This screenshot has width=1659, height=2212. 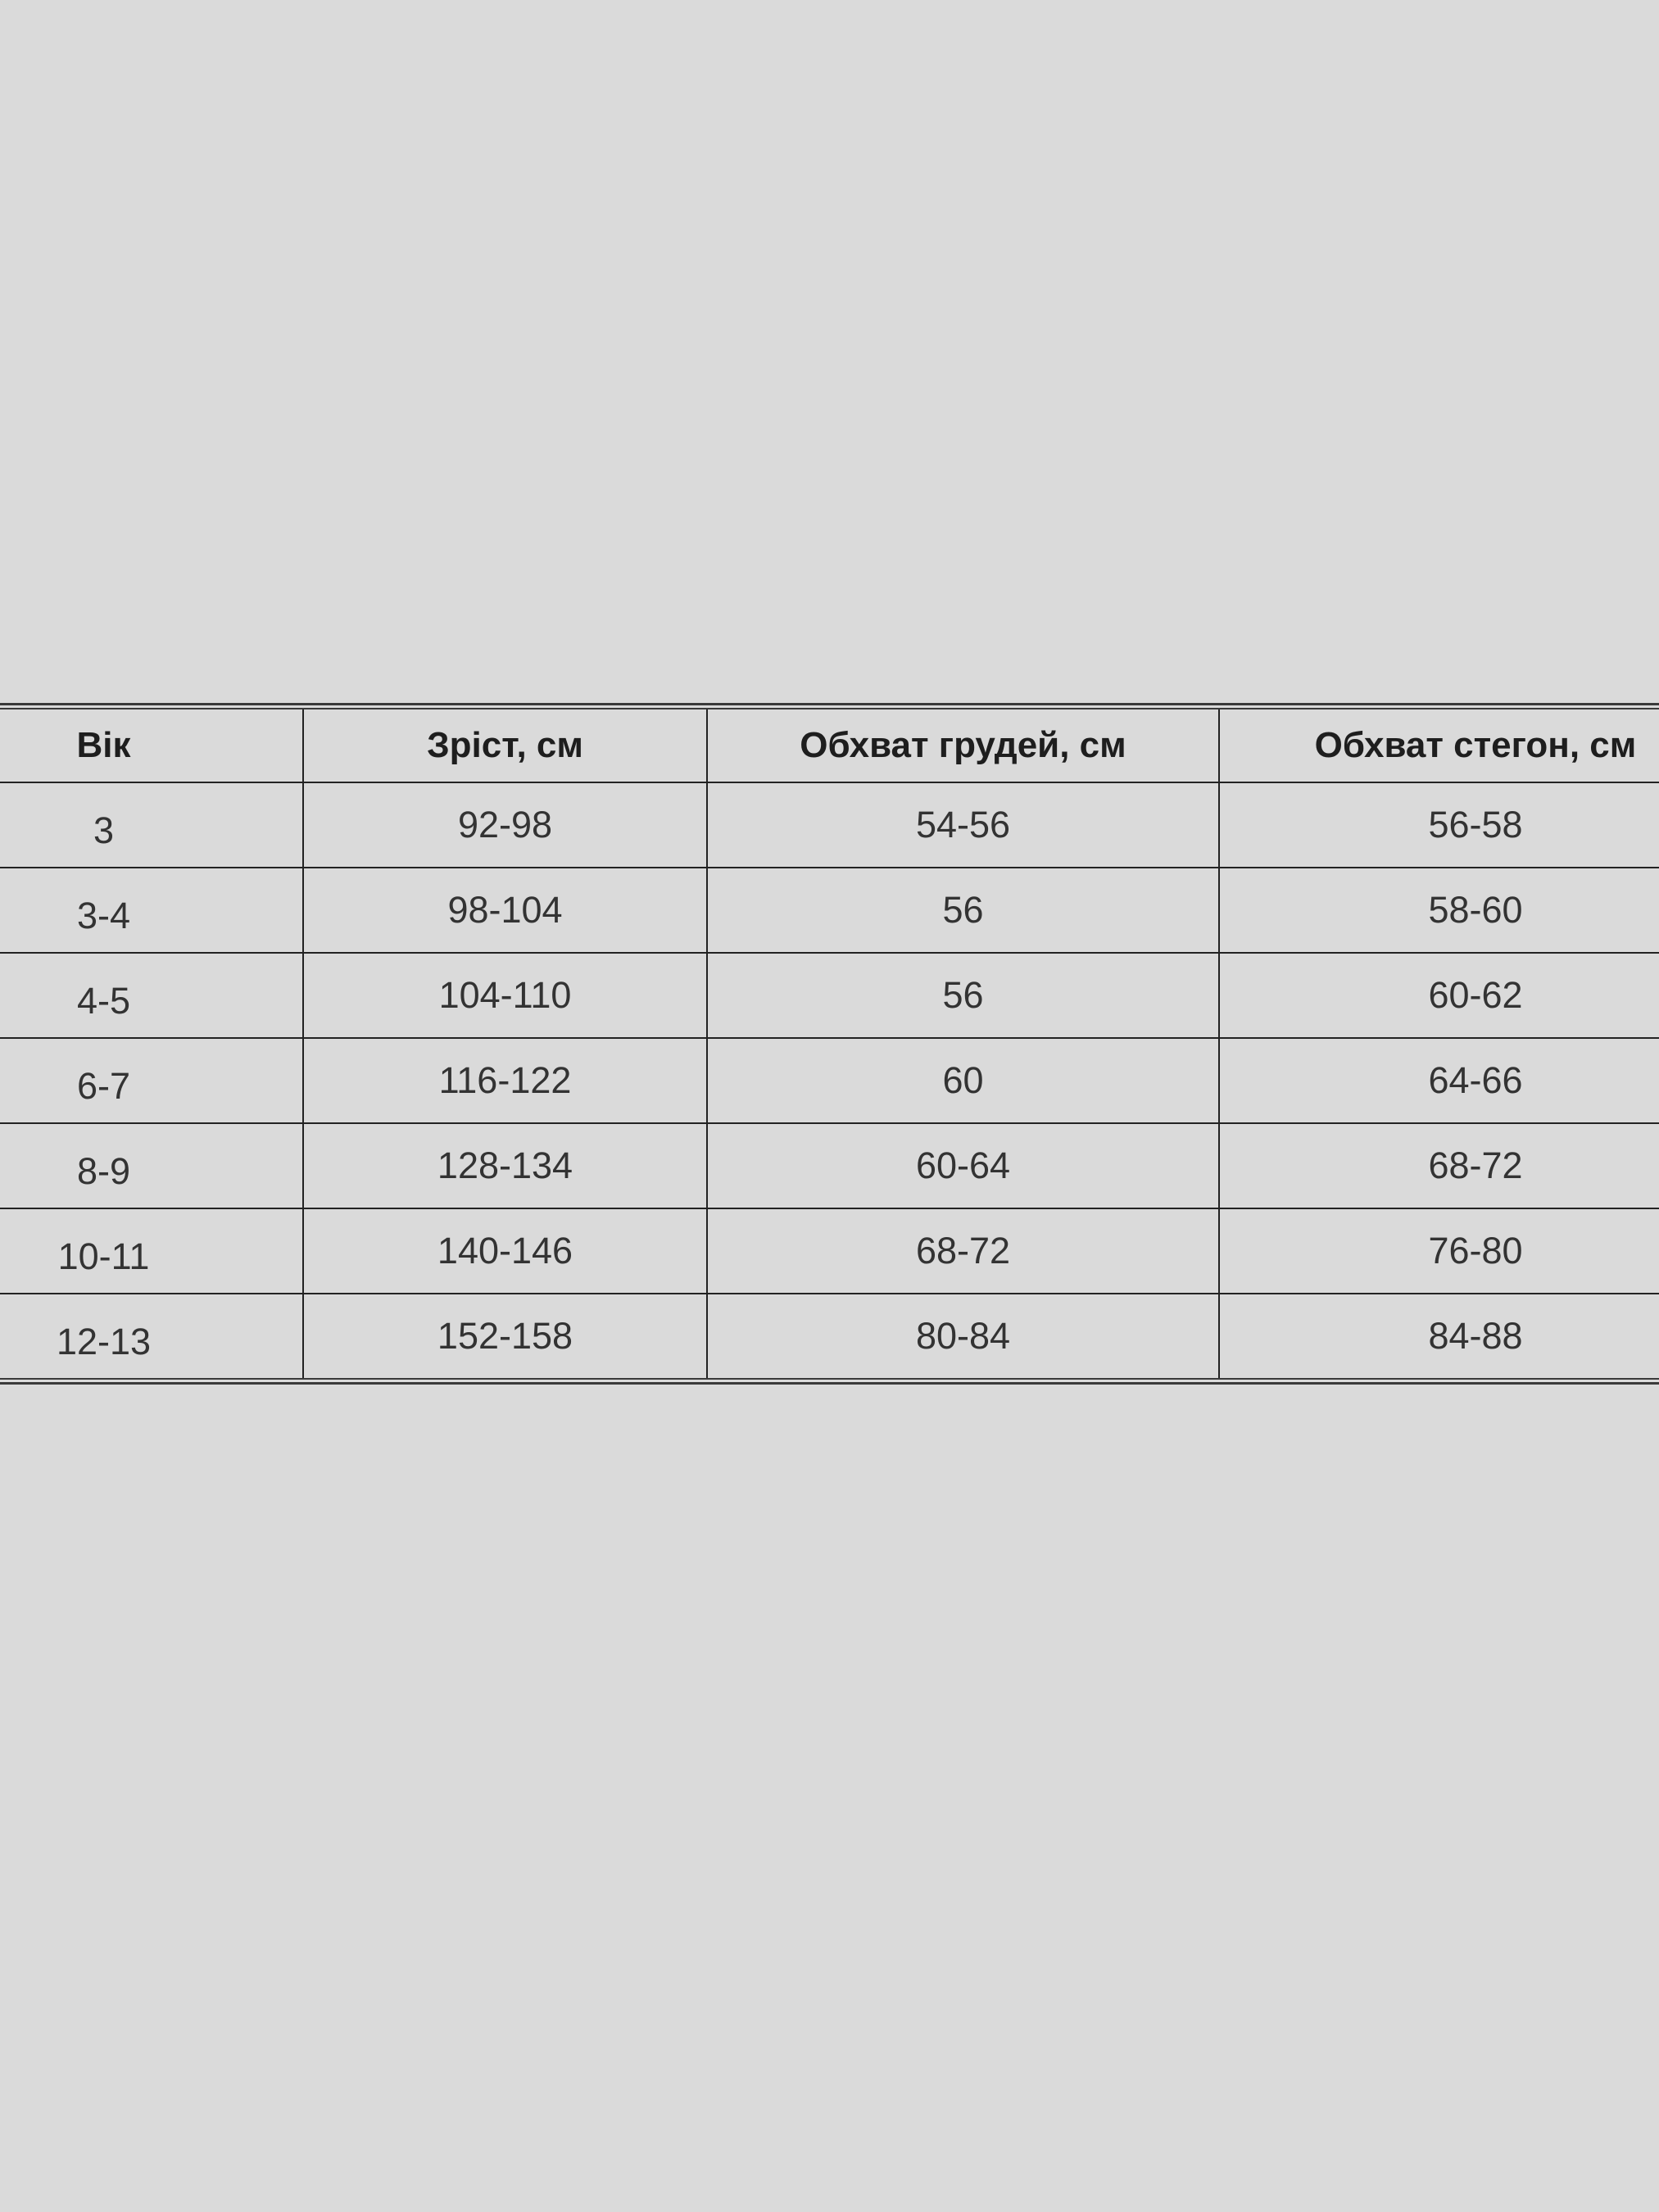 I want to click on table-row: 6-7 116-122 60 64-66, so click(x=829, y=1080).